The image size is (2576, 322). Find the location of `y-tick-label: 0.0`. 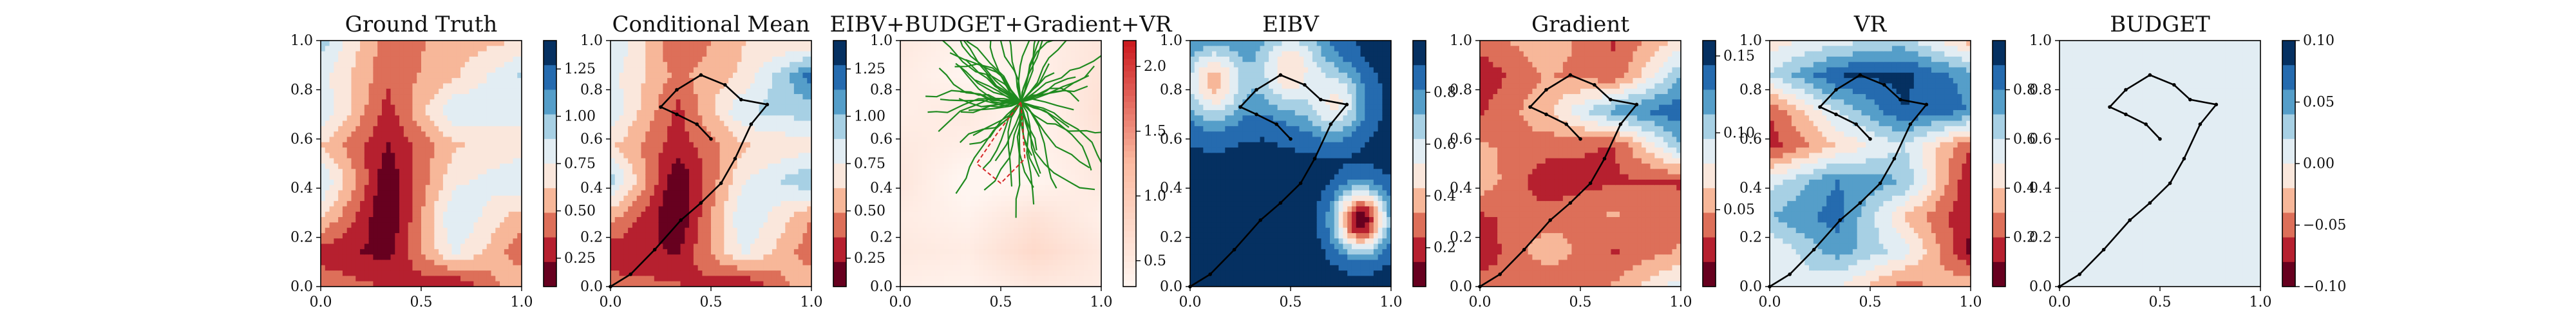

y-tick-label: 0.0 is located at coordinates (591, 287).